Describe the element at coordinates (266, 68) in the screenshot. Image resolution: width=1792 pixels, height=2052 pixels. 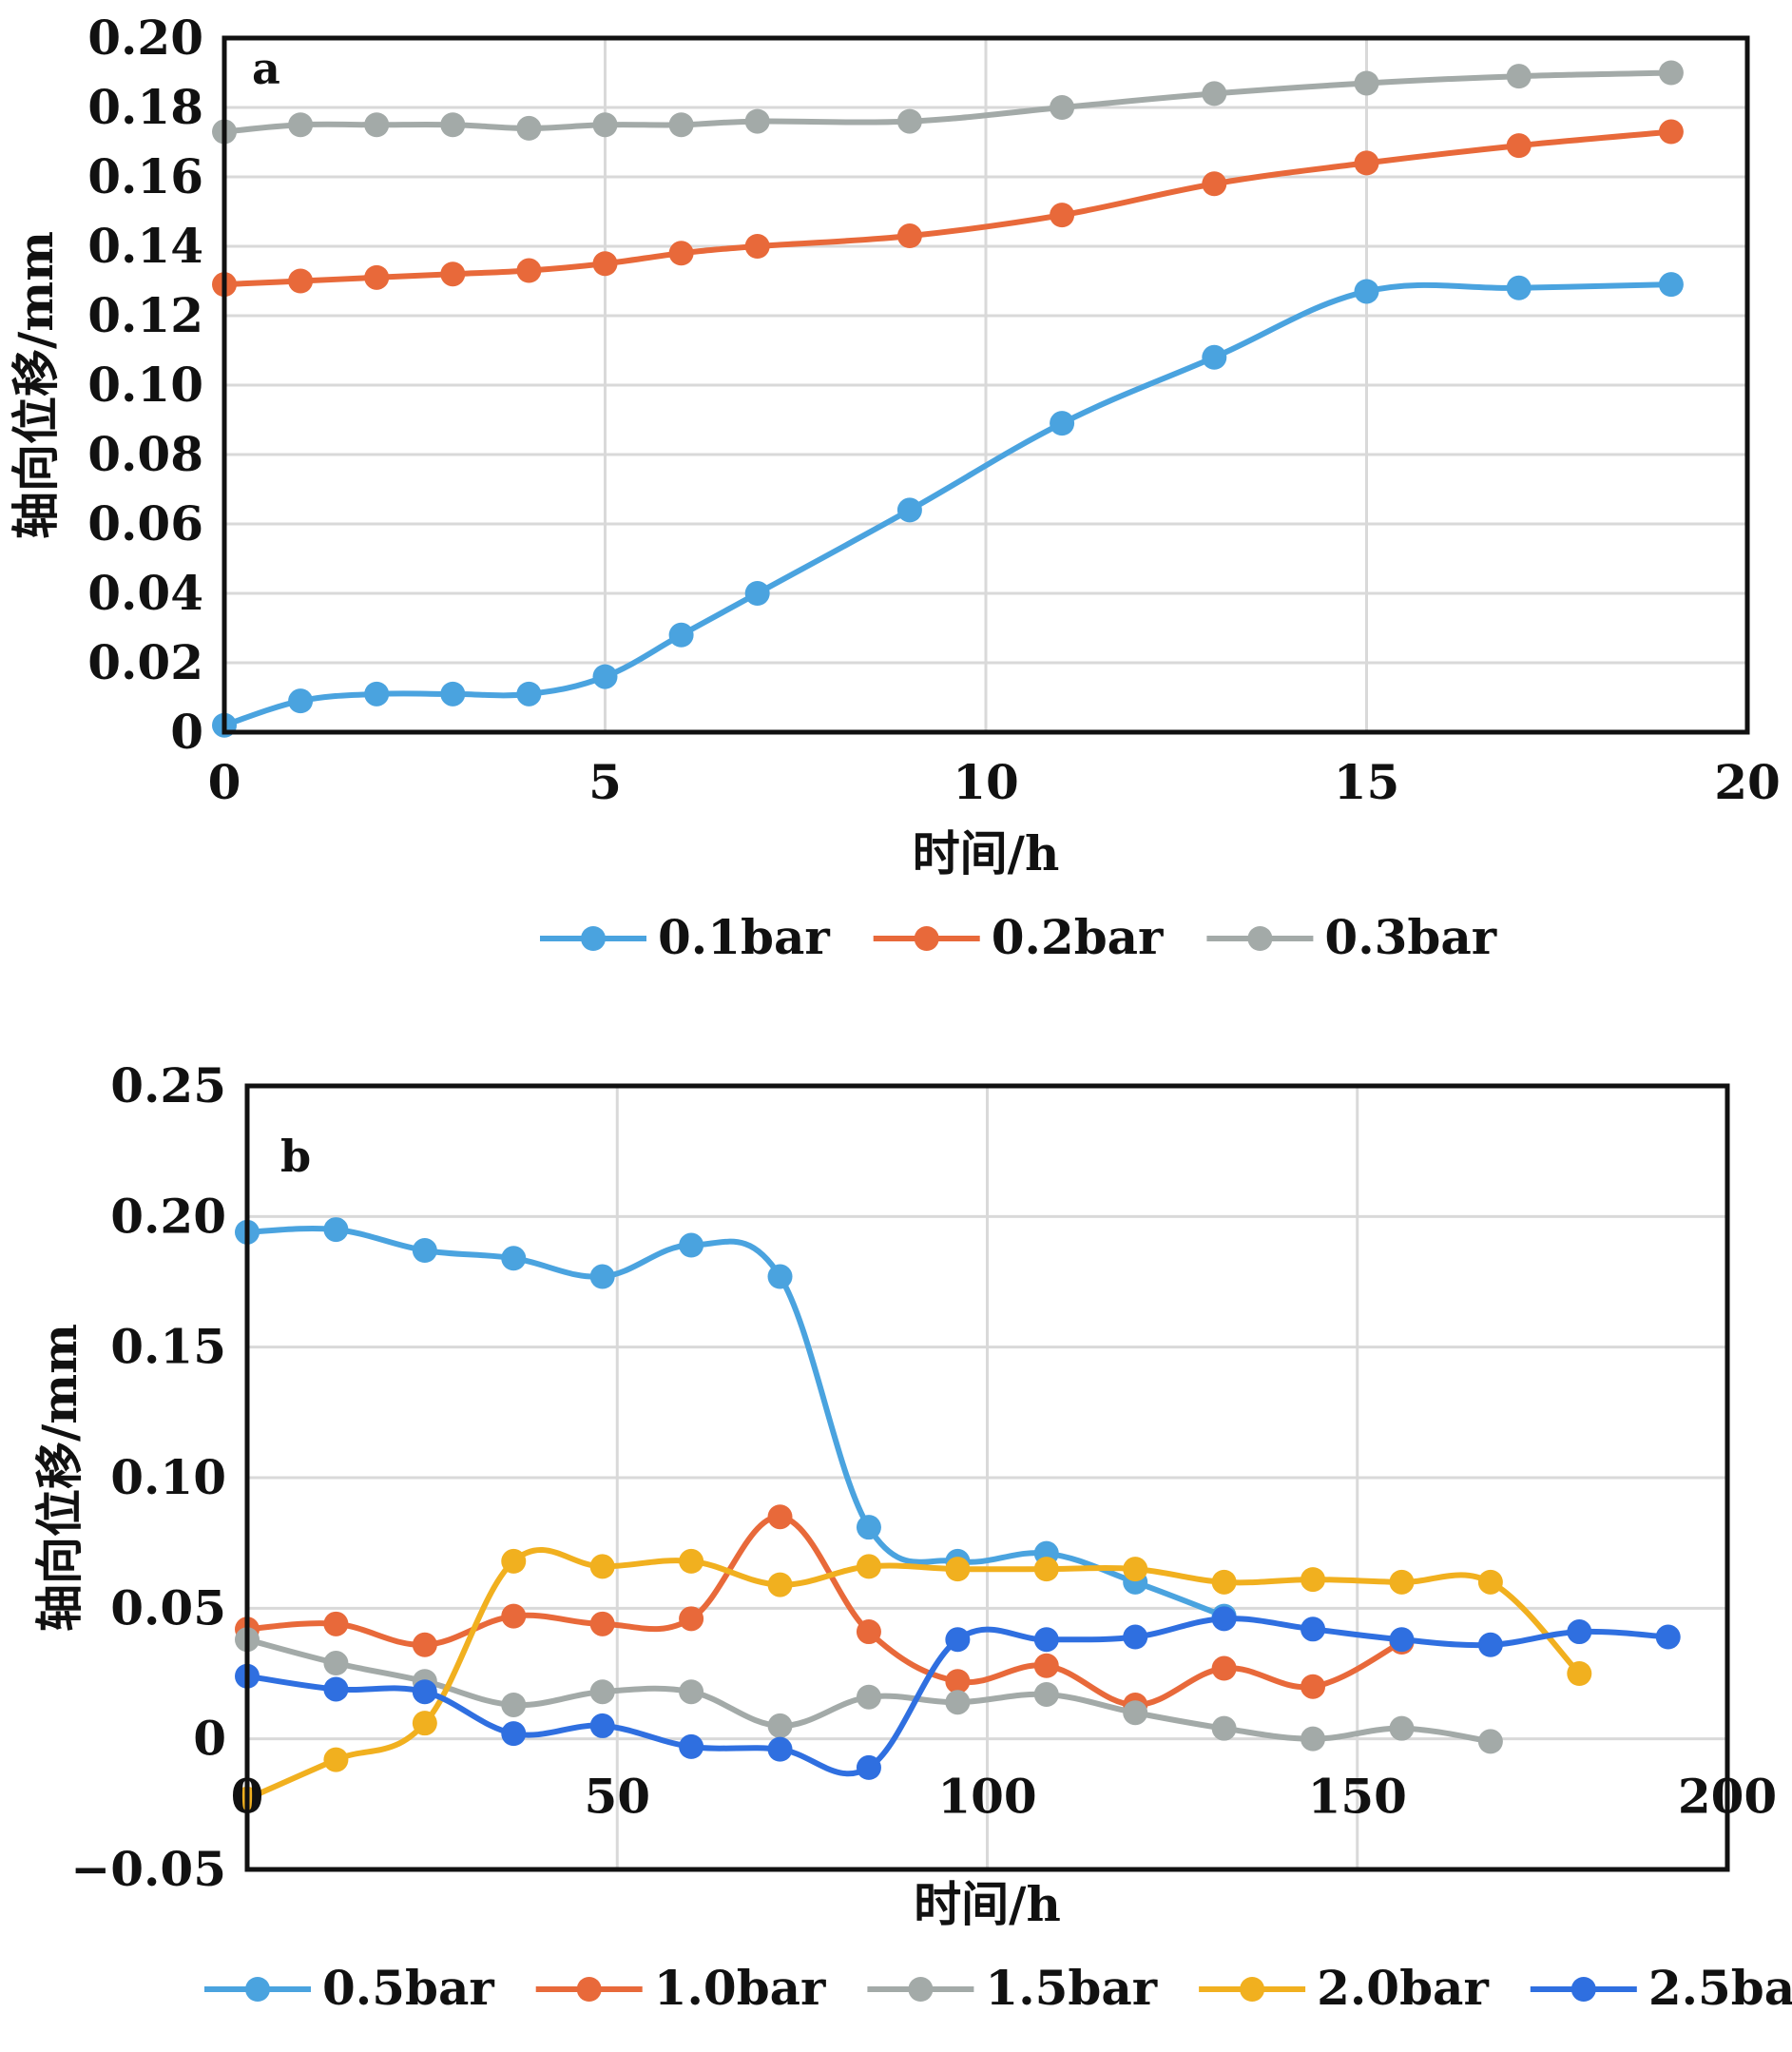
I see `panel-label: a` at that location.